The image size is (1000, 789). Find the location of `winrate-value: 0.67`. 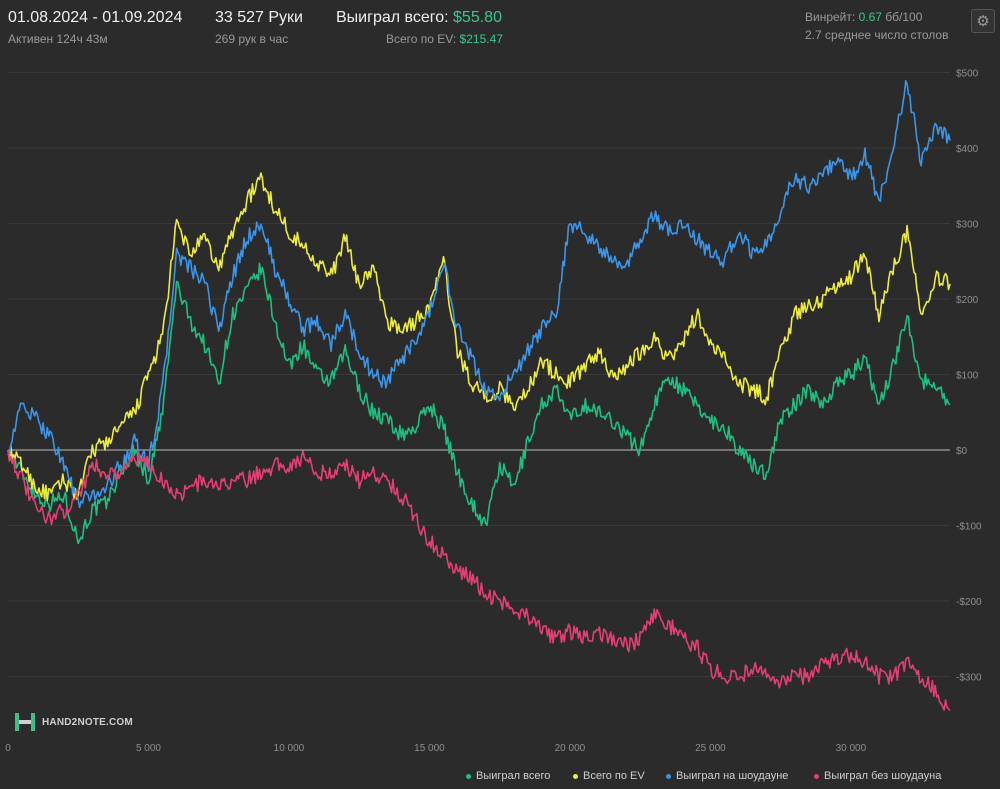

winrate-value: 0.67 is located at coordinates (870, 17).